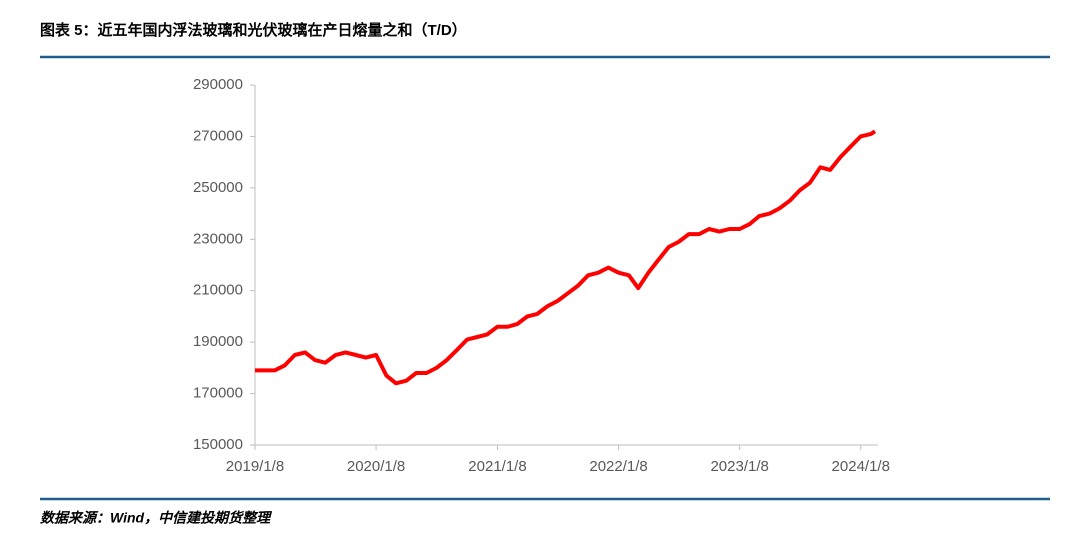 The height and width of the screenshot is (540, 1080). What do you see at coordinates (618, 466) in the screenshot?
I see `x-tick-label: 2022/1/8` at bounding box center [618, 466].